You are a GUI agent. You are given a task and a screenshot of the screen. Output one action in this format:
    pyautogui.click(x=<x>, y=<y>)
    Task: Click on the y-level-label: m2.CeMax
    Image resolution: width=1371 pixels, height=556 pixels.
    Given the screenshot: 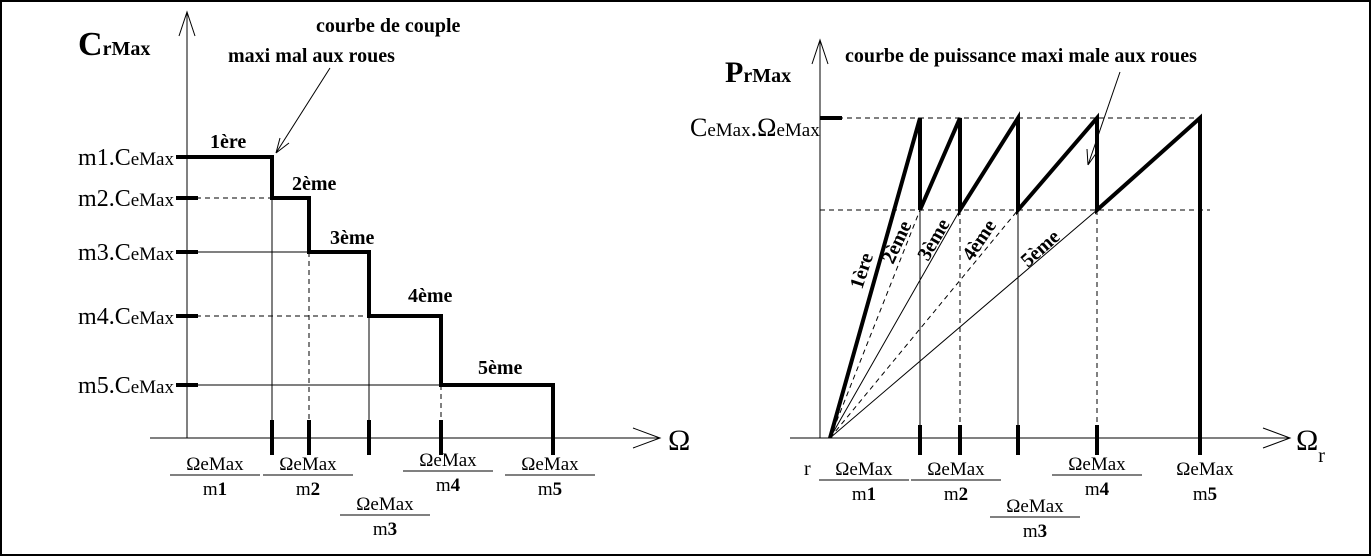 What is the action you would take?
    pyautogui.click(x=126, y=199)
    